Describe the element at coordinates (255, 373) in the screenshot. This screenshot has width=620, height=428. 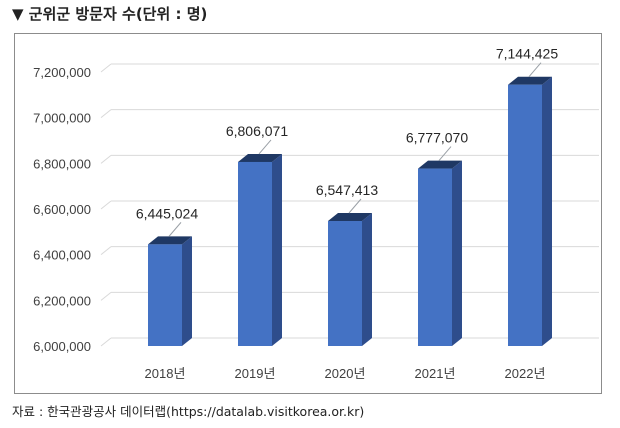
I see `x-tick-label: 2019년` at that location.